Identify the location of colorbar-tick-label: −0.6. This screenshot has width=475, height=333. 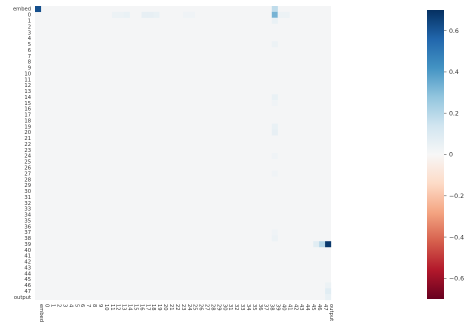
(456, 279).